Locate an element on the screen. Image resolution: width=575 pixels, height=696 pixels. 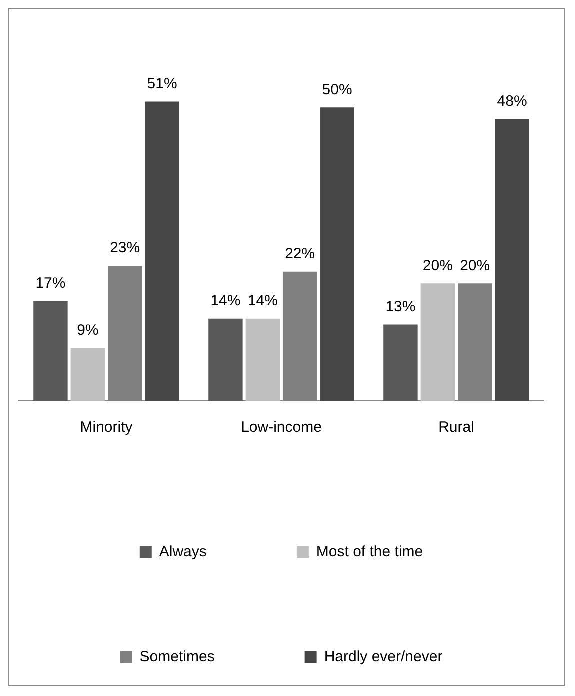
legend-label: Hardly ever/never is located at coordinates (383, 657).